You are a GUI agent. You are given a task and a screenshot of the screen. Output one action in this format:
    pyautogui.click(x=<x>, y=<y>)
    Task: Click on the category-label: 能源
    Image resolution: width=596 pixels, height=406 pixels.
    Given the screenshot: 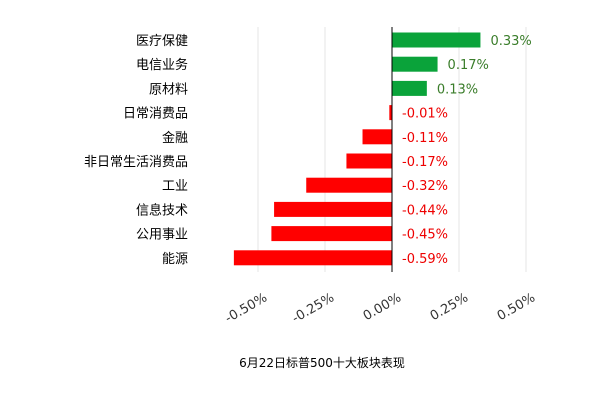 What is the action you would take?
    pyautogui.click(x=175, y=259)
    